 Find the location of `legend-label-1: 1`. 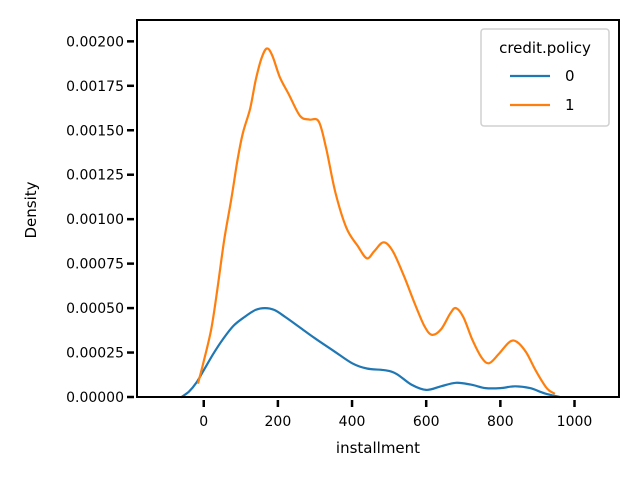

legend-label-1: 1 is located at coordinates (570, 105).